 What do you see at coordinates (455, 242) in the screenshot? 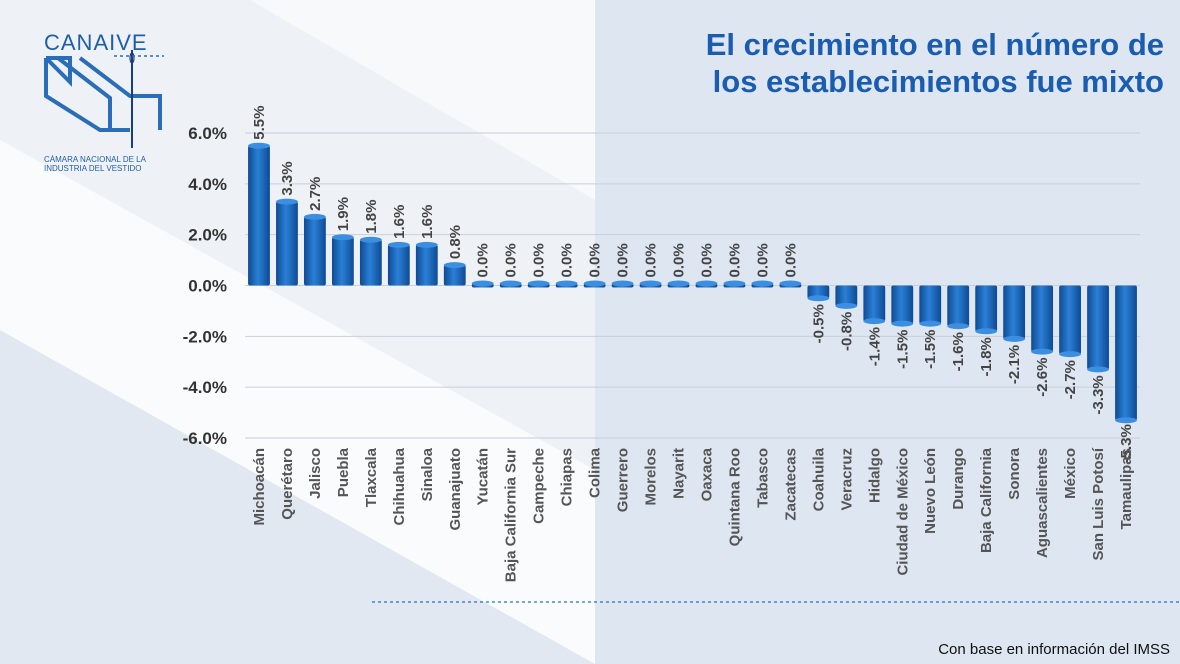
I see `data-label: 0.8%` at bounding box center [455, 242].